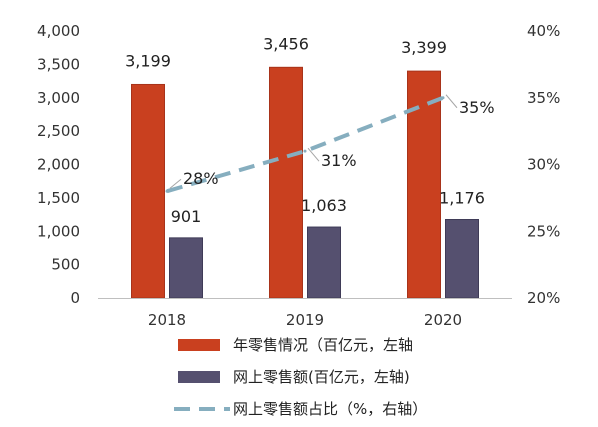 The height and width of the screenshot is (427, 598). I want to click on left-tick-label: 3,000, so click(58, 98).